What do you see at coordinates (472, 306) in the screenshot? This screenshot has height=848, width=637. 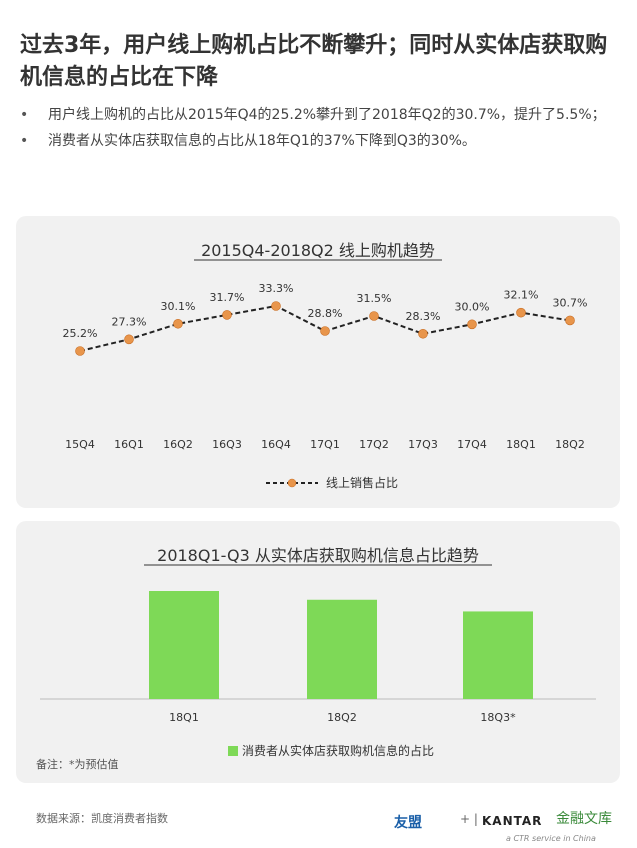 I see `data-label: 30.0%` at bounding box center [472, 306].